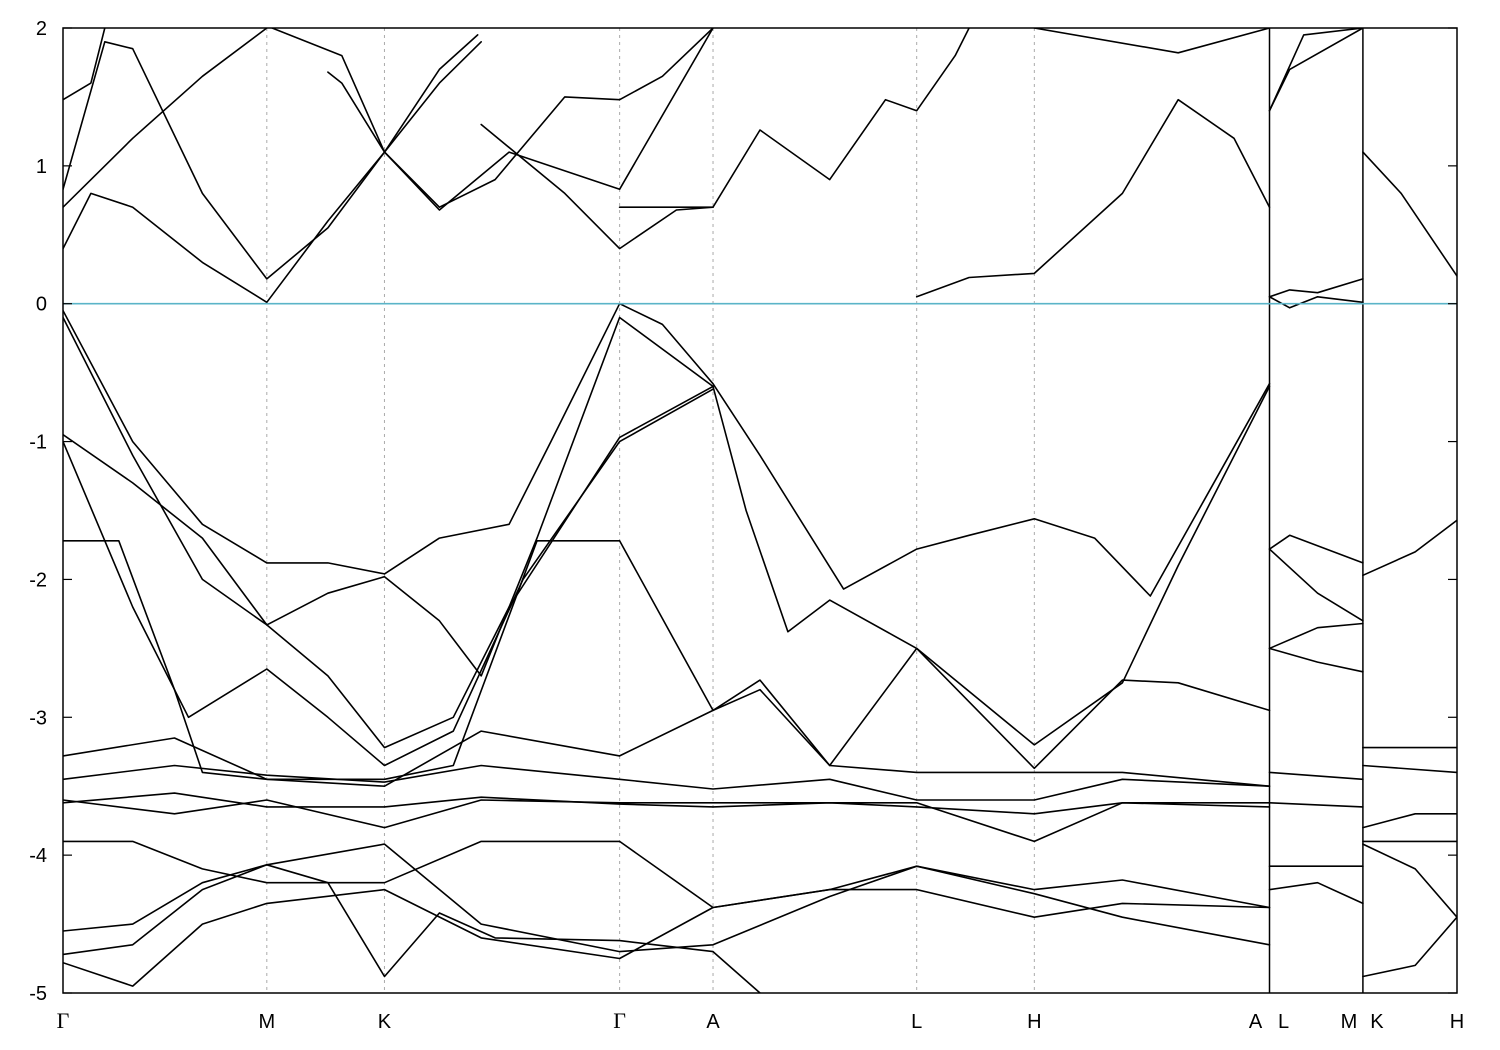 This screenshot has height=1050, width=1500. Describe the element at coordinates (38, 994) in the screenshot. I see `y-tick-label: -5` at that location.